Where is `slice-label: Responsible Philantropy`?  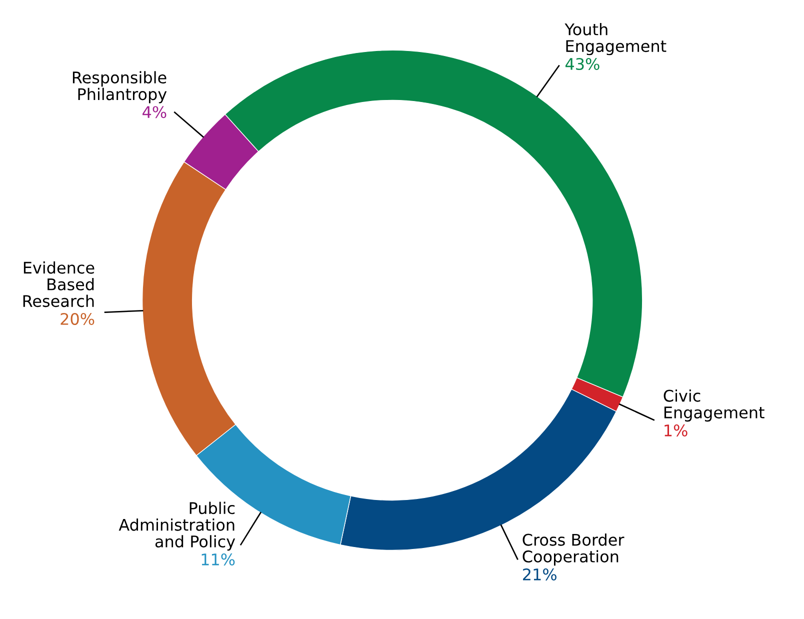
slice-label: Responsible Philantropy is located at coordinates (119, 87).